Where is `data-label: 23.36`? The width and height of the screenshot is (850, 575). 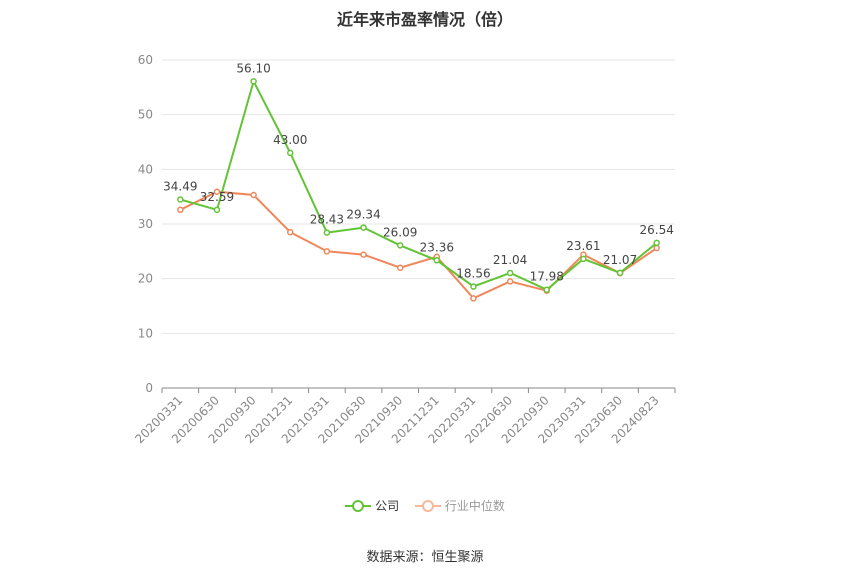 data-label: 23.36 is located at coordinates (437, 247).